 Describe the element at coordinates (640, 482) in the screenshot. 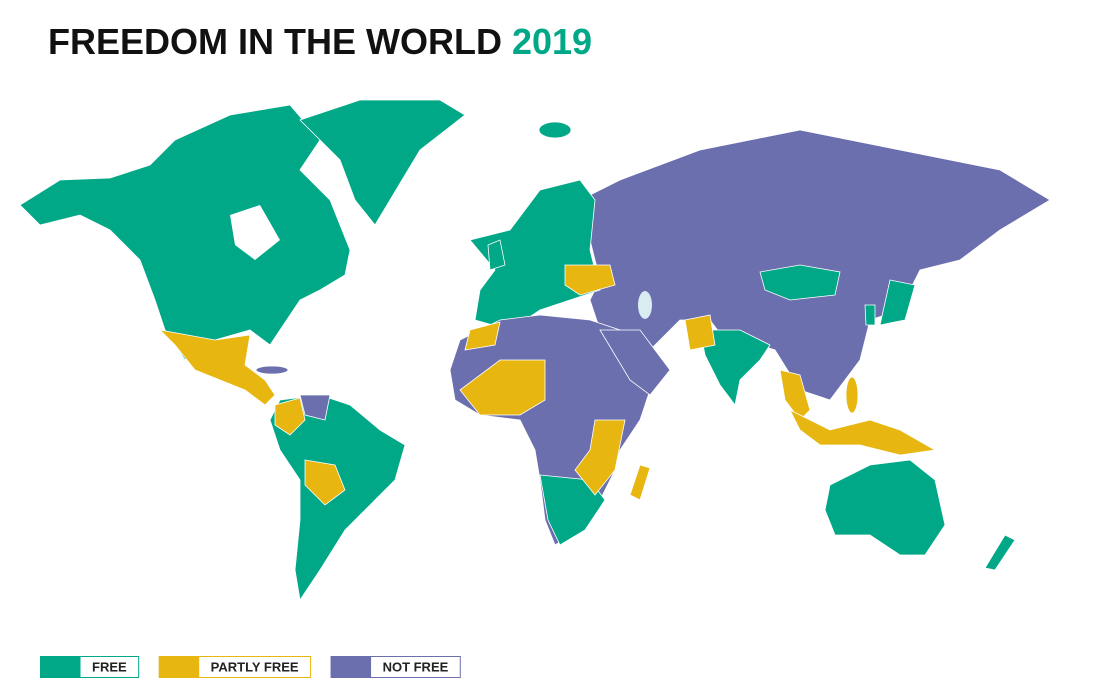

I see `madagascar` at that location.